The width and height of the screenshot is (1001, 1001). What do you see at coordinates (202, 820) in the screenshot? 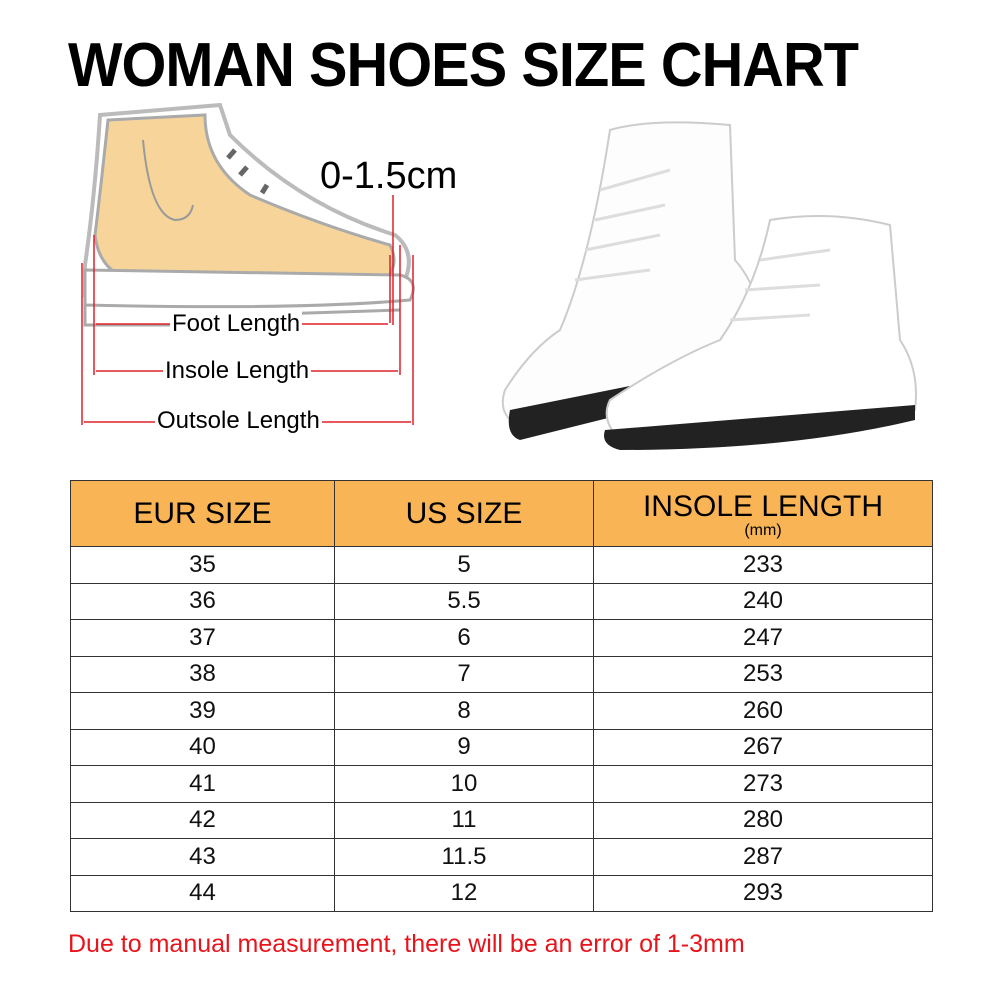
I see `eur-size-cell: 42` at bounding box center [202, 820].